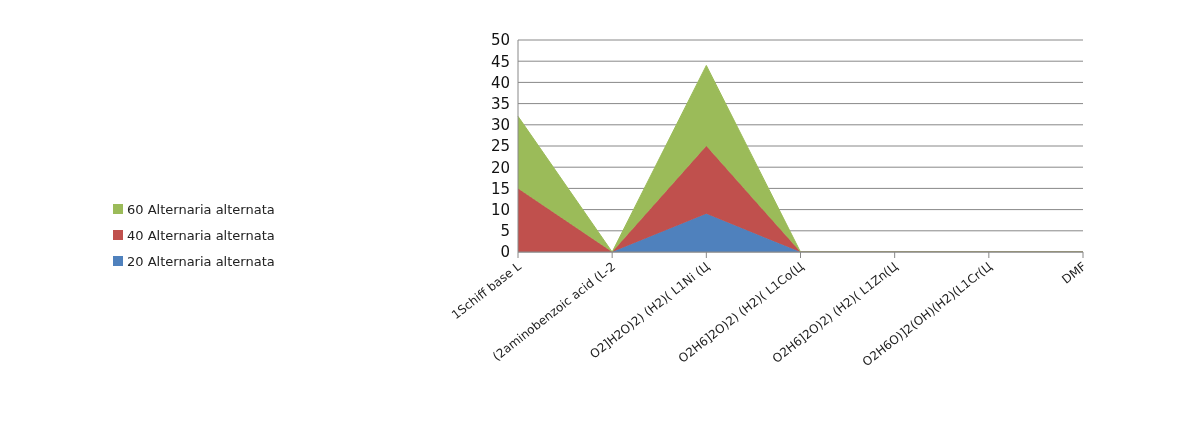  I want to click on legend-label: 40 Alternaria alternata, so click(200, 235).